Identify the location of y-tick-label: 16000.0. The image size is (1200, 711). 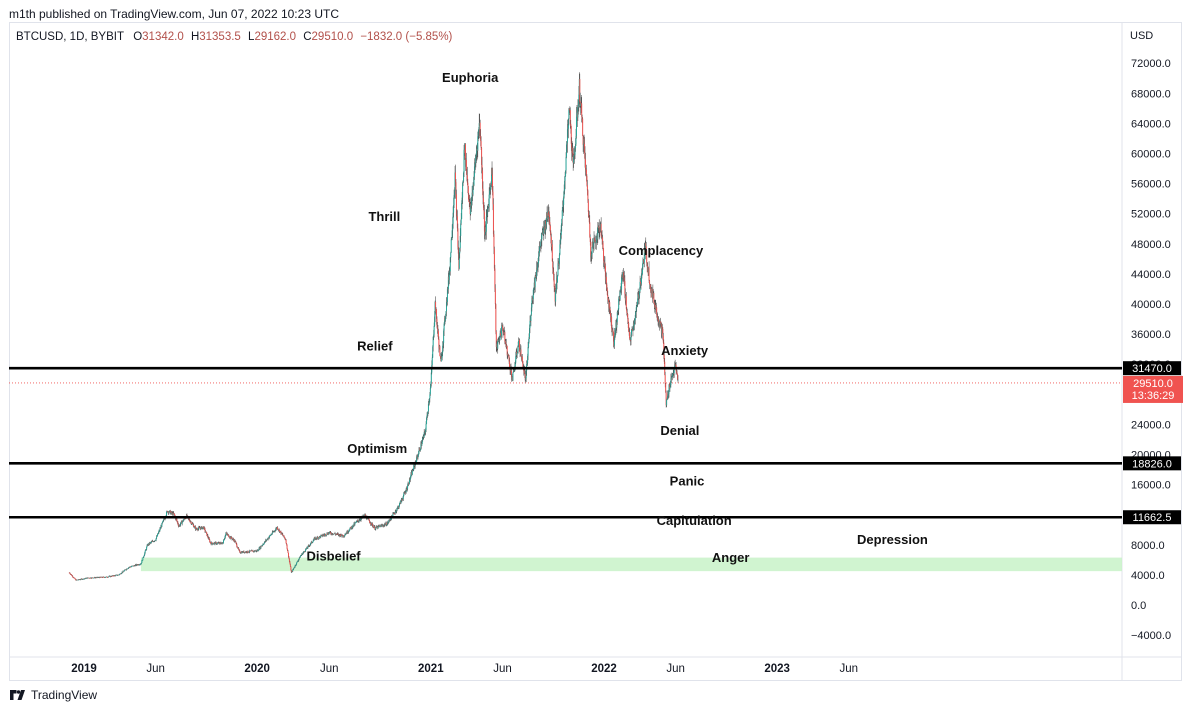
(1151, 486).